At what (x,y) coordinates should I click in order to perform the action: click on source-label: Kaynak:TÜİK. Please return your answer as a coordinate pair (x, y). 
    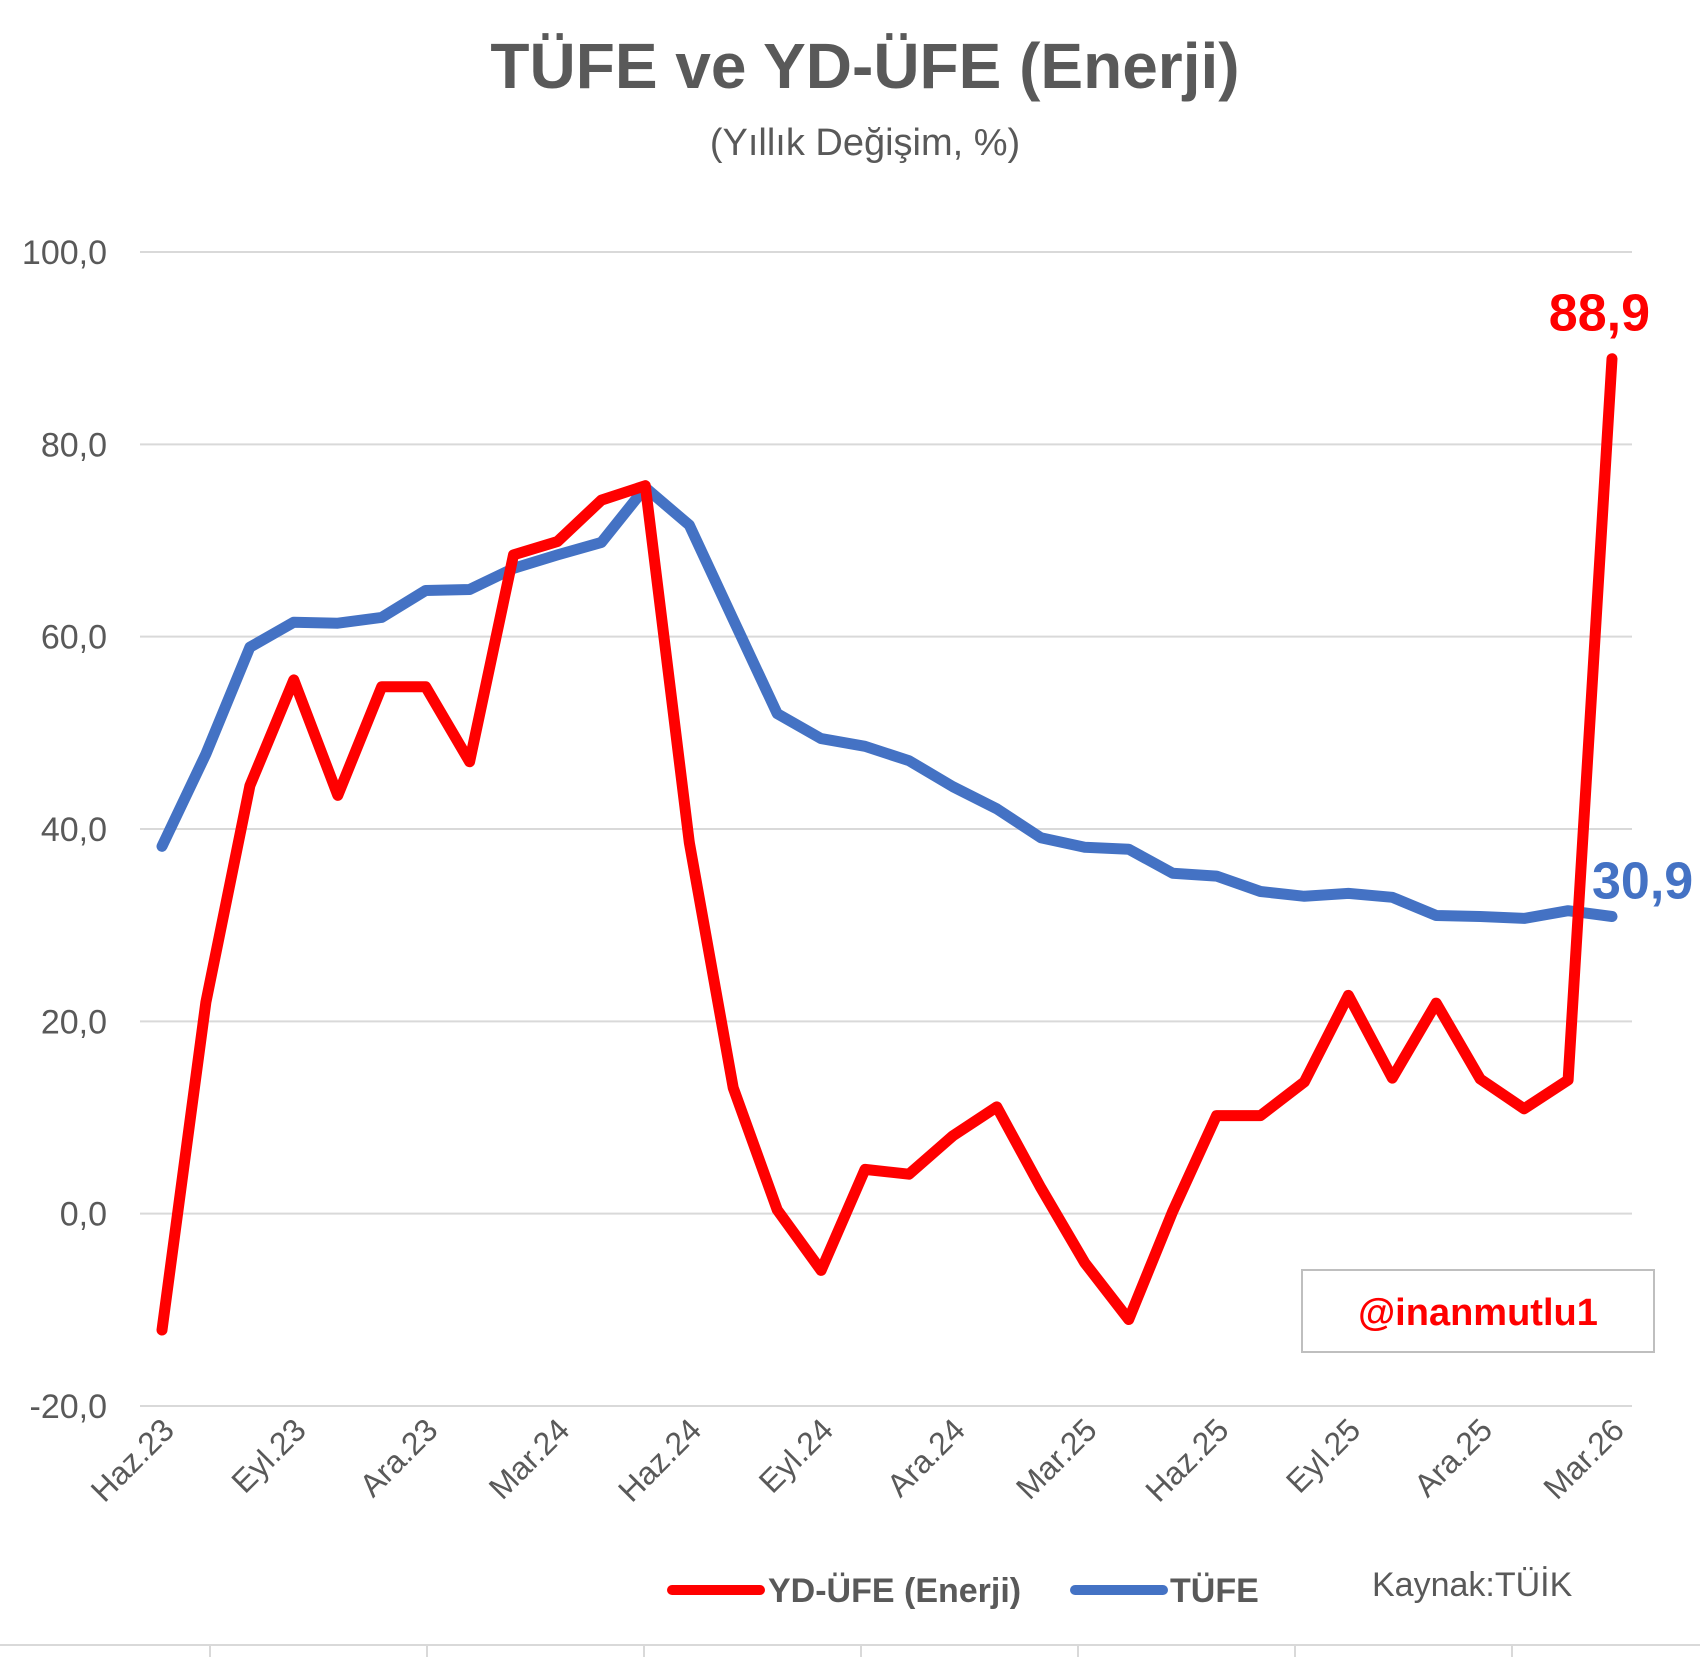
    Looking at the image, I should click on (1472, 1585).